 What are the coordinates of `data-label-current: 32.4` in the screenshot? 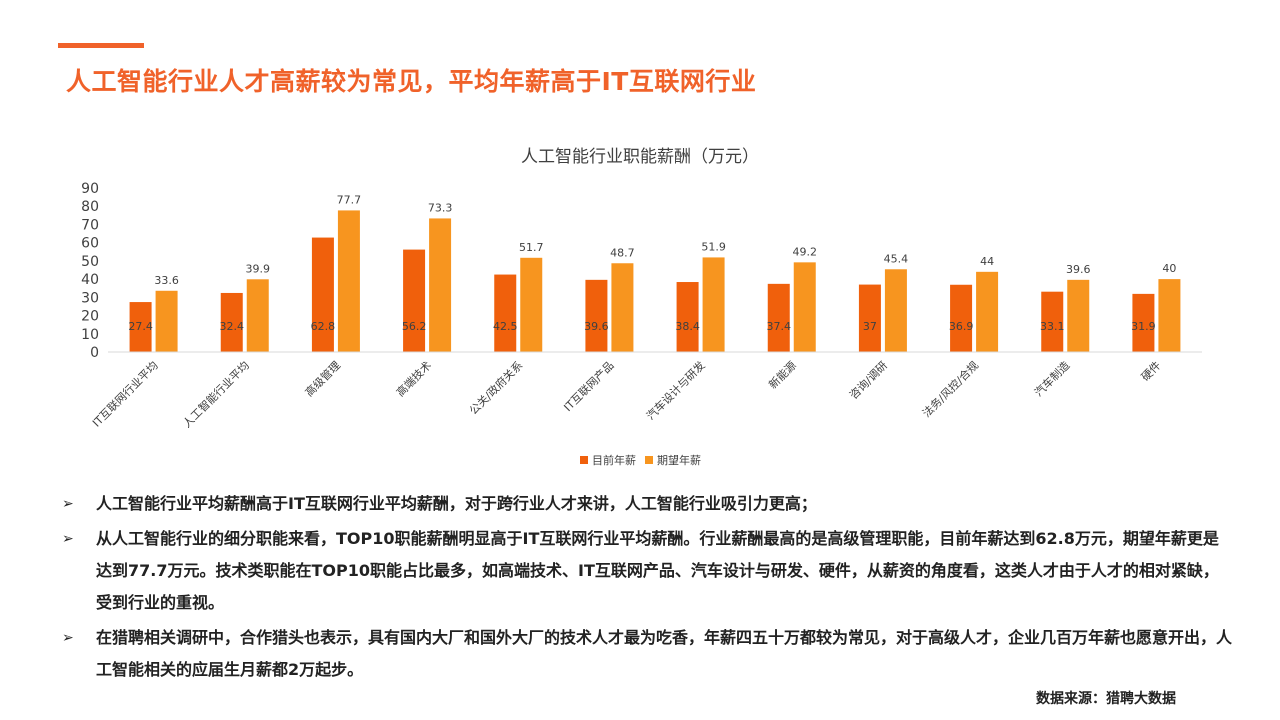 It's located at (232, 326).